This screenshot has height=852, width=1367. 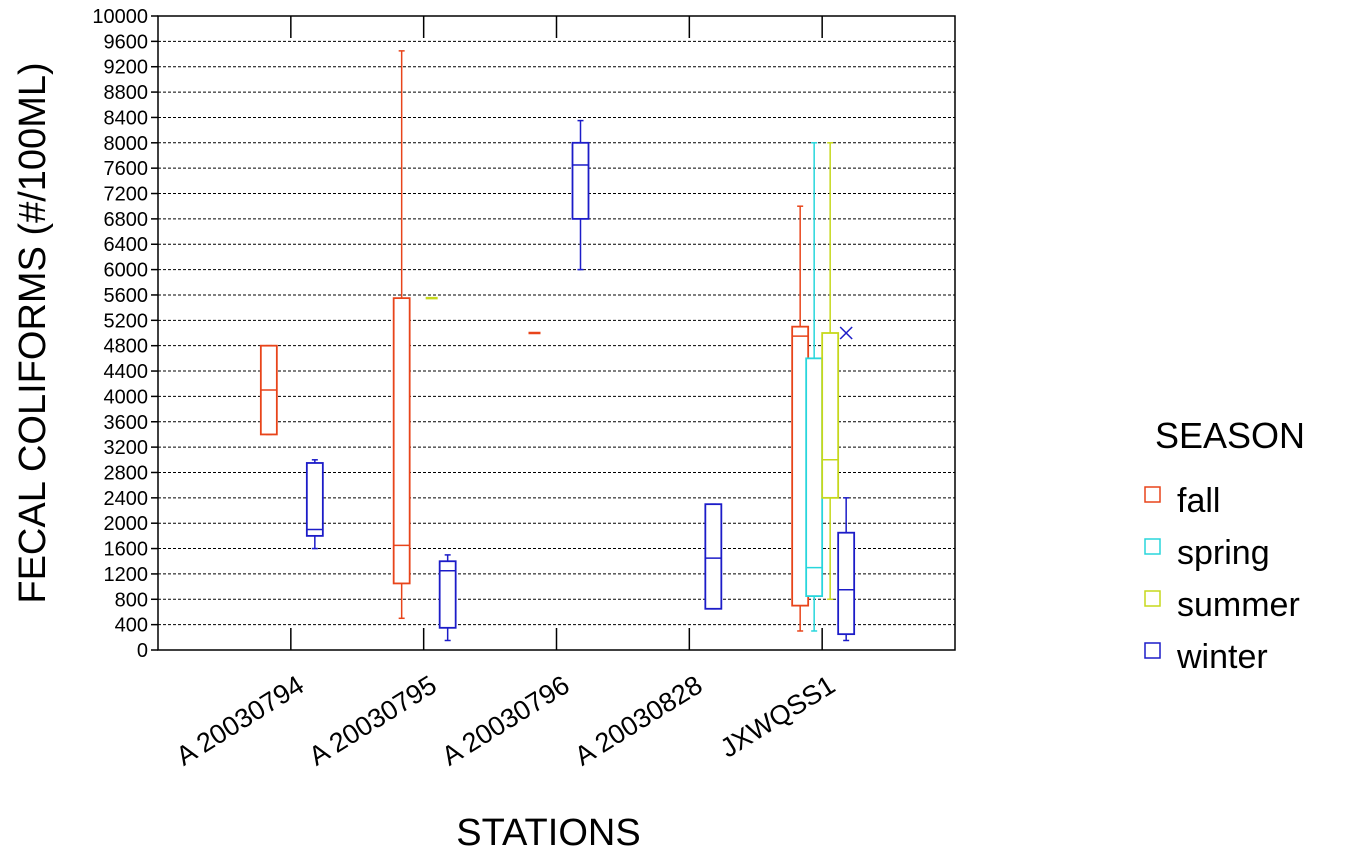 I want to click on y-tick-label: 0, so click(x=142, y=651).